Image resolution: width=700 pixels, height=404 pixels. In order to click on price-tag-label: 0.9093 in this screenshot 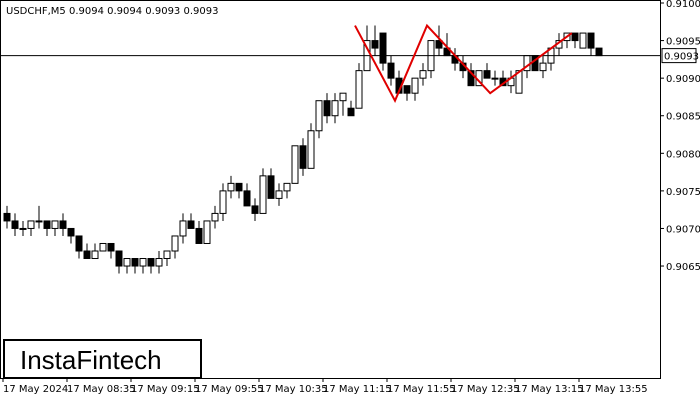, I will do `click(681, 57)`.